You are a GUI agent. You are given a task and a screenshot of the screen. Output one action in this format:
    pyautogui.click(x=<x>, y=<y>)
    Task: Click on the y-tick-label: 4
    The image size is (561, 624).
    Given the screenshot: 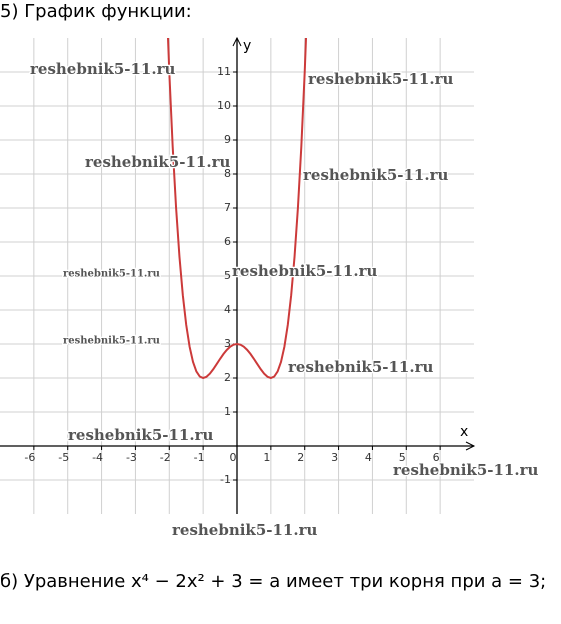 What is the action you would take?
    pyautogui.click(x=227, y=309)
    